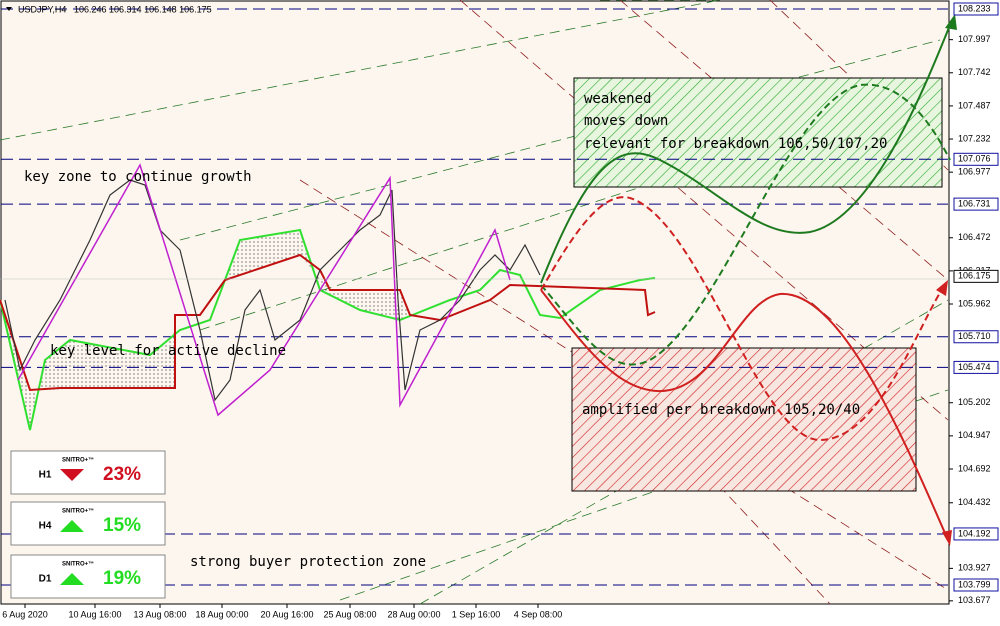  I want to click on header-arrow, so click(9, 9).